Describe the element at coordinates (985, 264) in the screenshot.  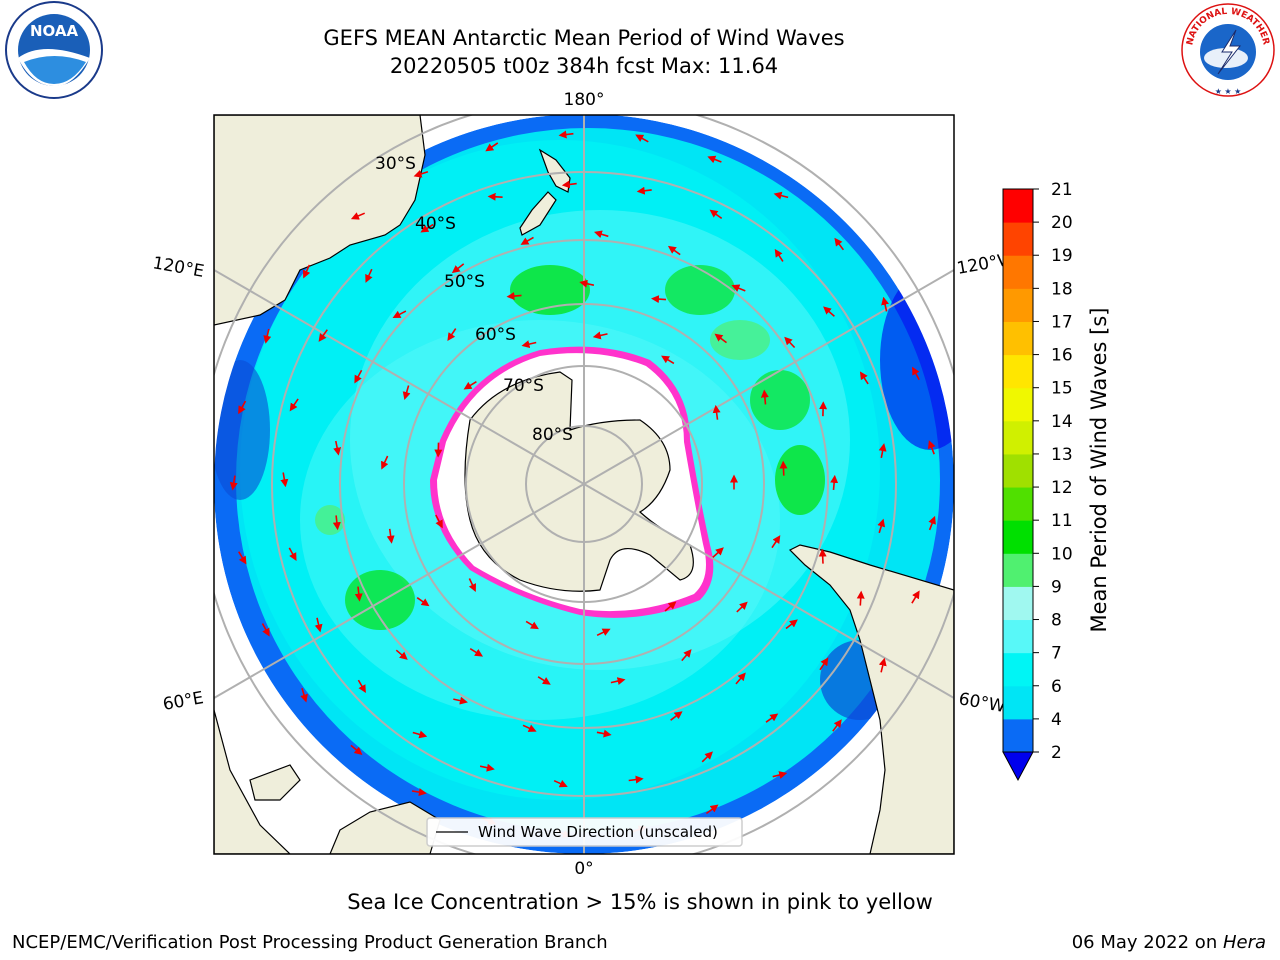
I see `lon-label-120w: 120°W` at that location.